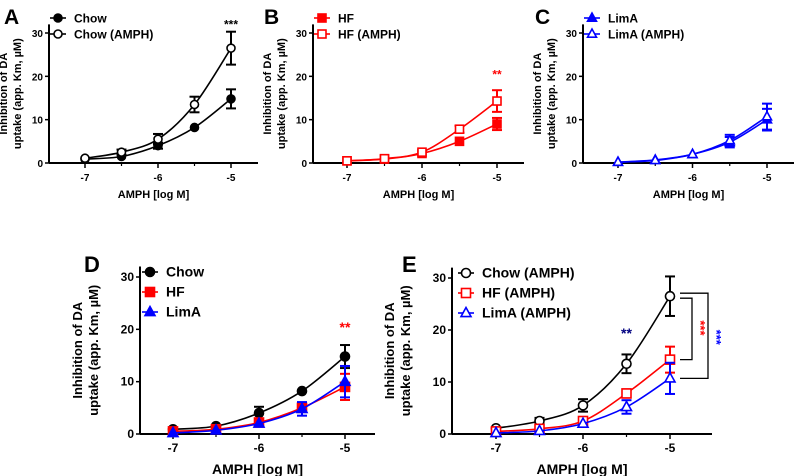 This screenshot has width=800, height=476. What do you see at coordinates (322, 18) in the screenshot?
I see `marker-square-filled` at bounding box center [322, 18].